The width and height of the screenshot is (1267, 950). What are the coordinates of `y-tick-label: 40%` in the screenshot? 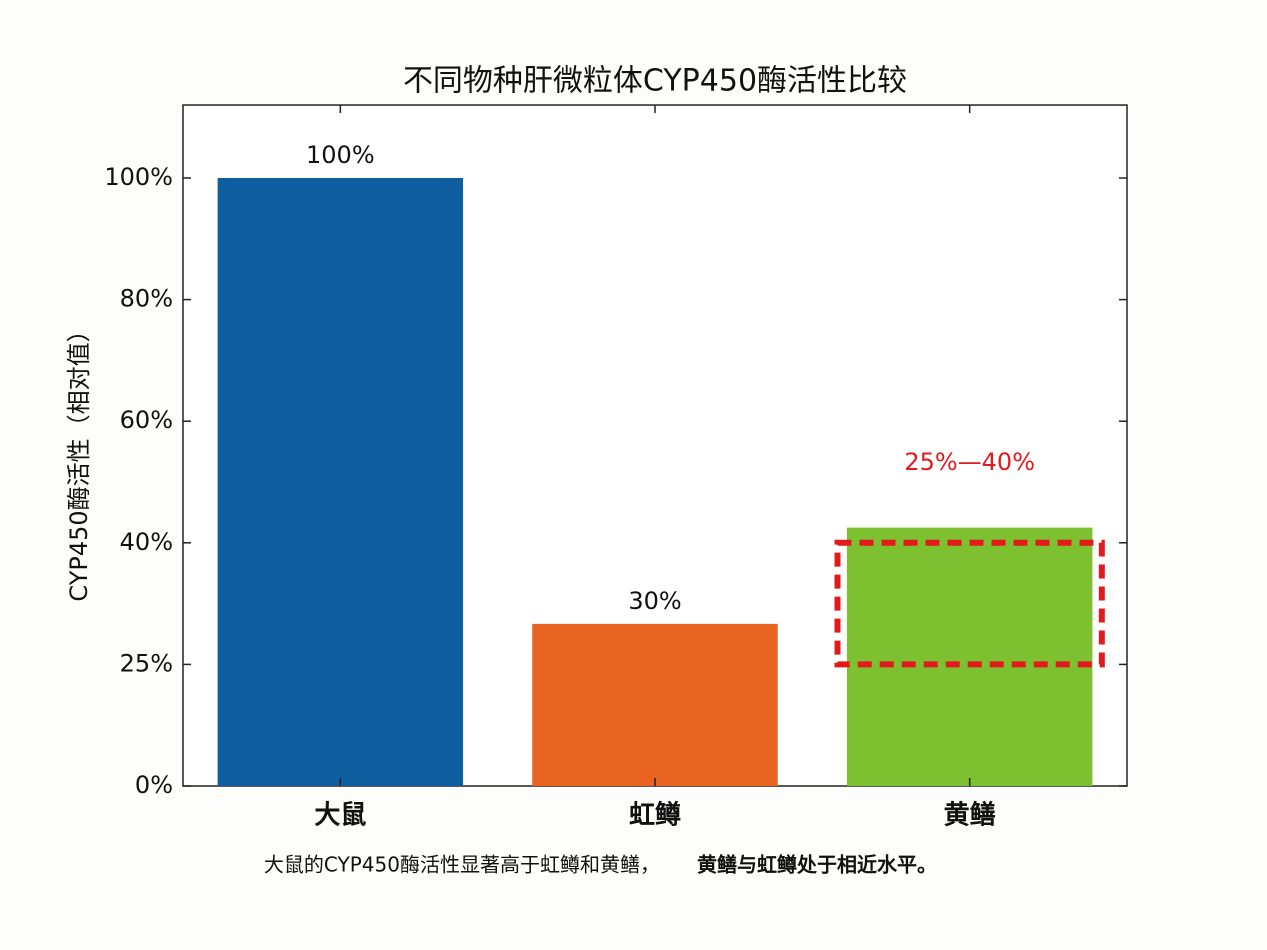 It's located at (146, 542).